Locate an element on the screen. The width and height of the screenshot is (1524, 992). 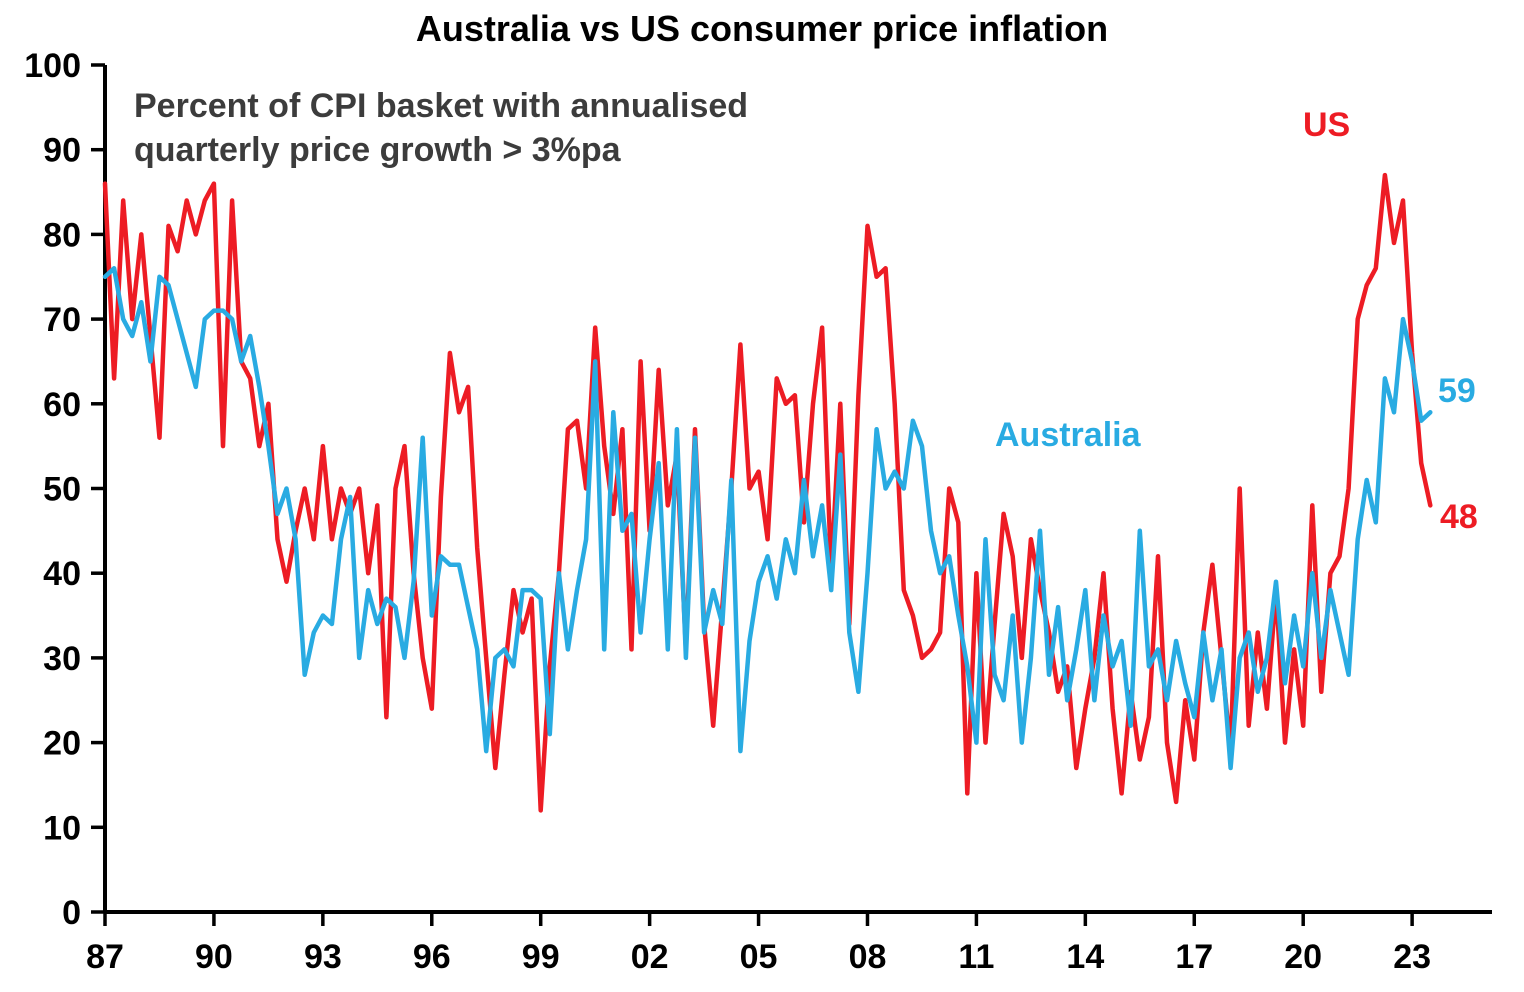
y-tick-label: 50 is located at coordinates (62, 490).